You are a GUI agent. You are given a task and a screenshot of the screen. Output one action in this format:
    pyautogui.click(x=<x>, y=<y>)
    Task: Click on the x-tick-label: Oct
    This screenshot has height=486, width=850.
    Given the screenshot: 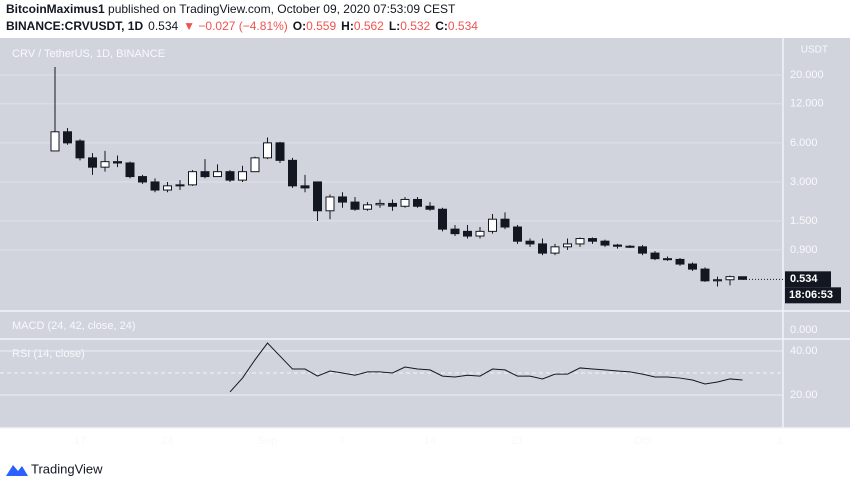 What is the action you would take?
    pyautogui.click(x=642, y=441)
    